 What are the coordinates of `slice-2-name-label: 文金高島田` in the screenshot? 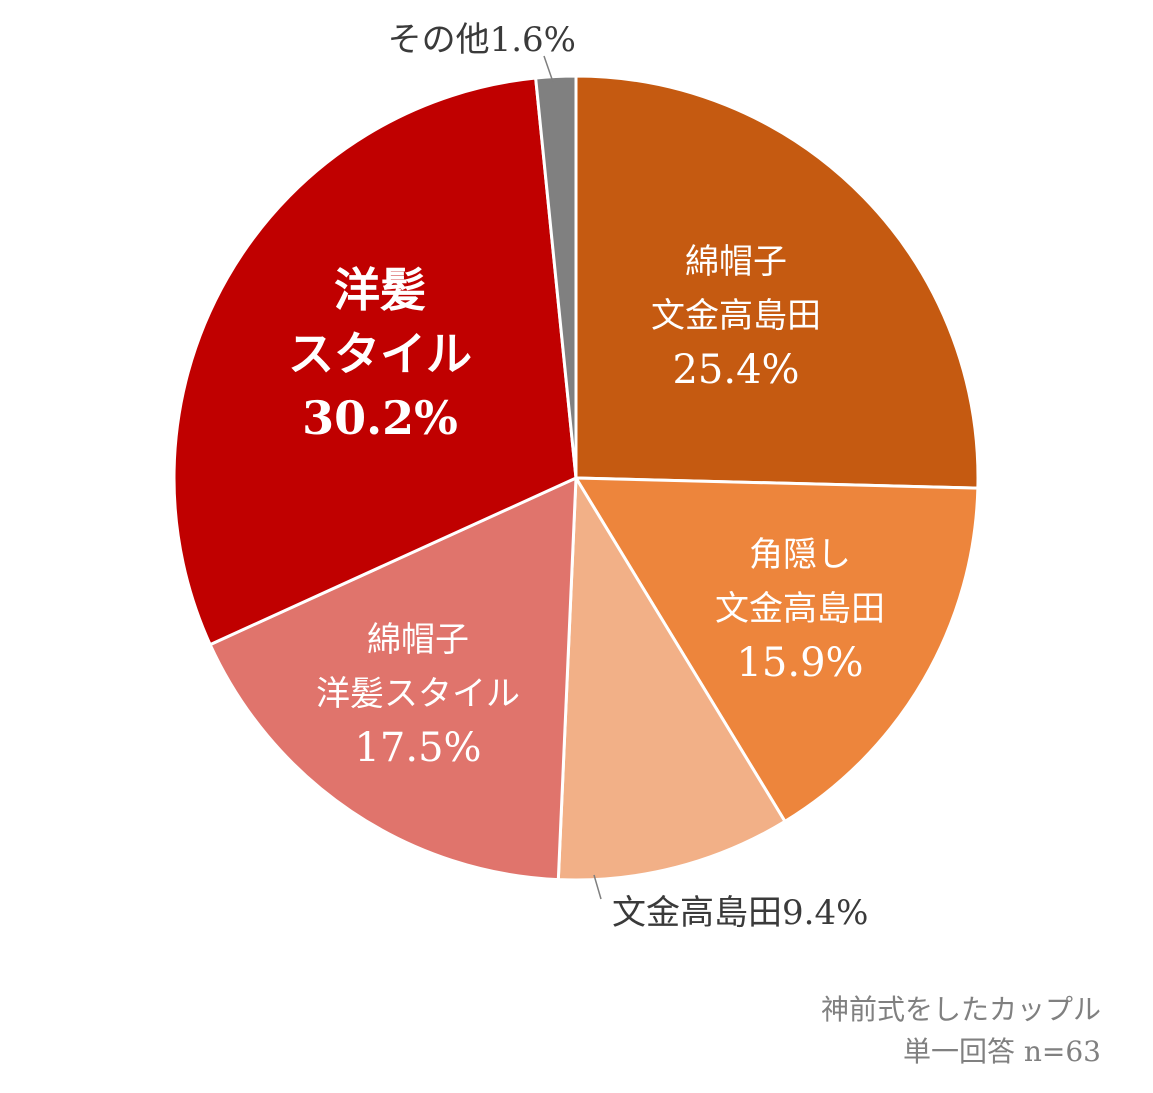 It's located at (800, 609).